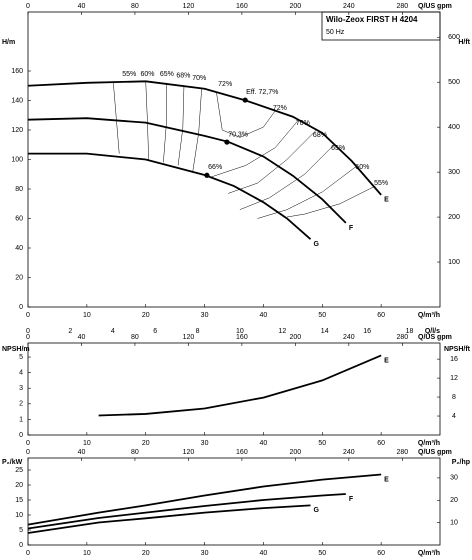  What do you see at coordinates (454, 478) in the screenshot?
I see `y2-tick-label: 30` at bounding box center [454, 478].